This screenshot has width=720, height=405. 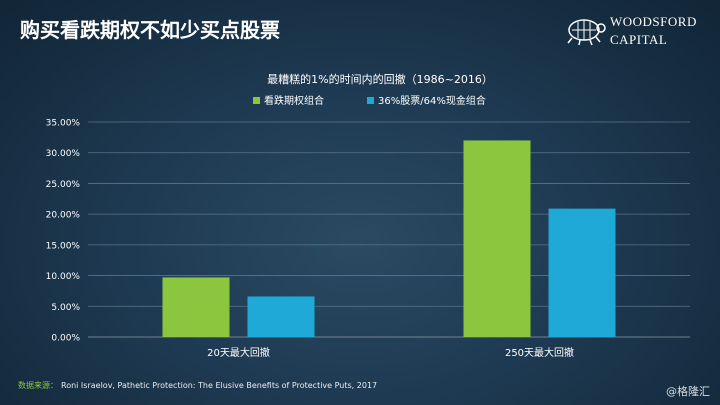 I want to click on source-label: 数据来源：, so click(x=38, y=385).